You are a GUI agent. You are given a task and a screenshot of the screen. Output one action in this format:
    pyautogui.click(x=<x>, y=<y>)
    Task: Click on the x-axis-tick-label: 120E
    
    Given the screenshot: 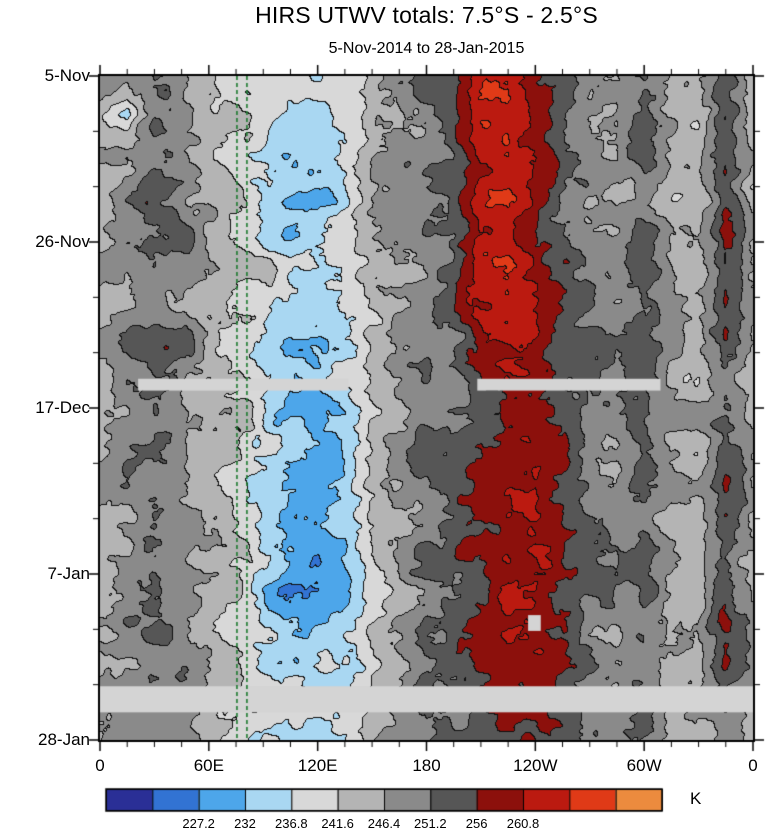 What is the action you would take?
    pyautogui.click(x=317, y=765)
    